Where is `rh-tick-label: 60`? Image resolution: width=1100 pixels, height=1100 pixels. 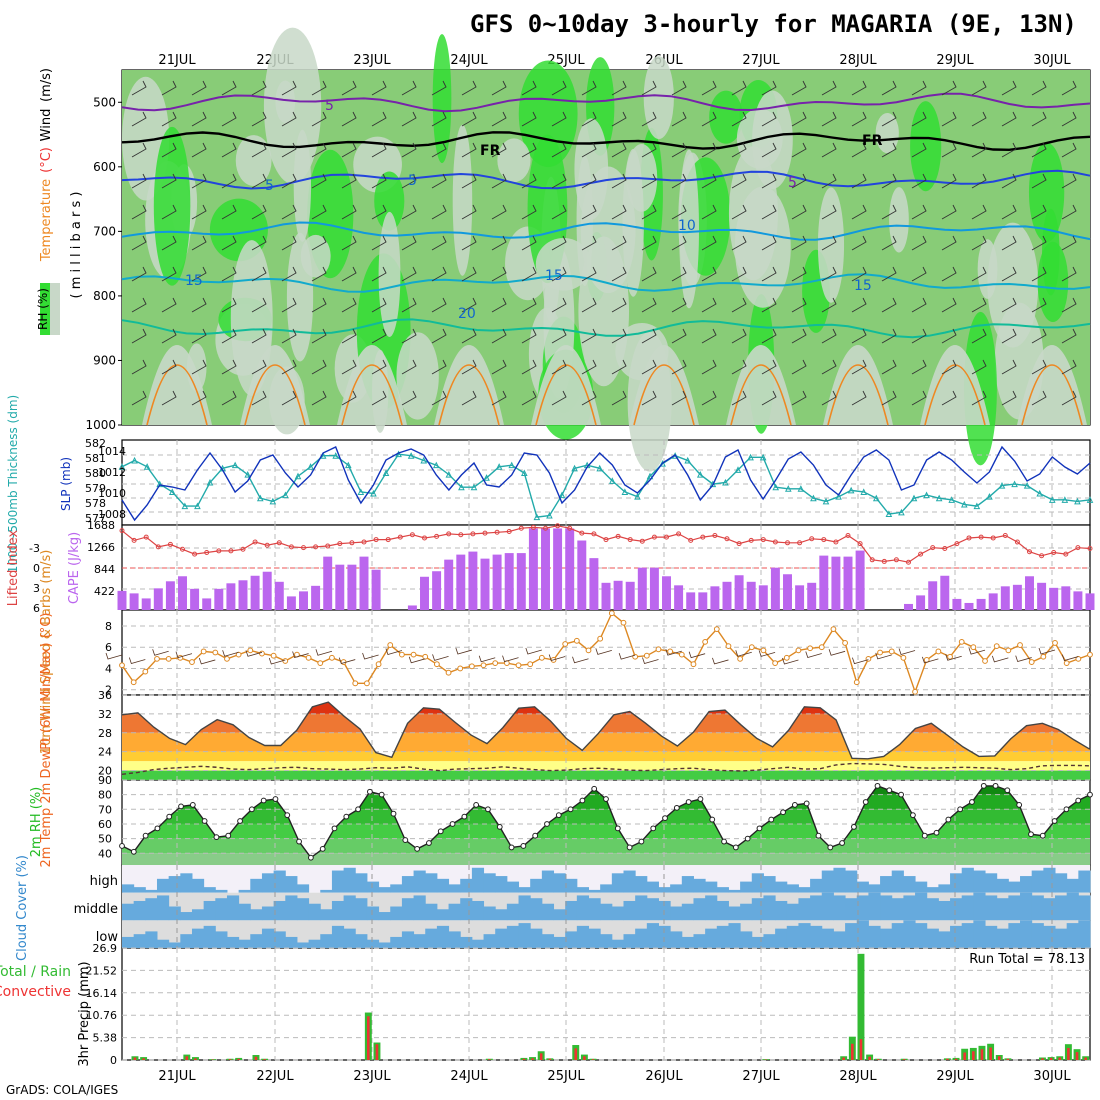 rh-tick-label: 60 is located at coordinates (105, 824).